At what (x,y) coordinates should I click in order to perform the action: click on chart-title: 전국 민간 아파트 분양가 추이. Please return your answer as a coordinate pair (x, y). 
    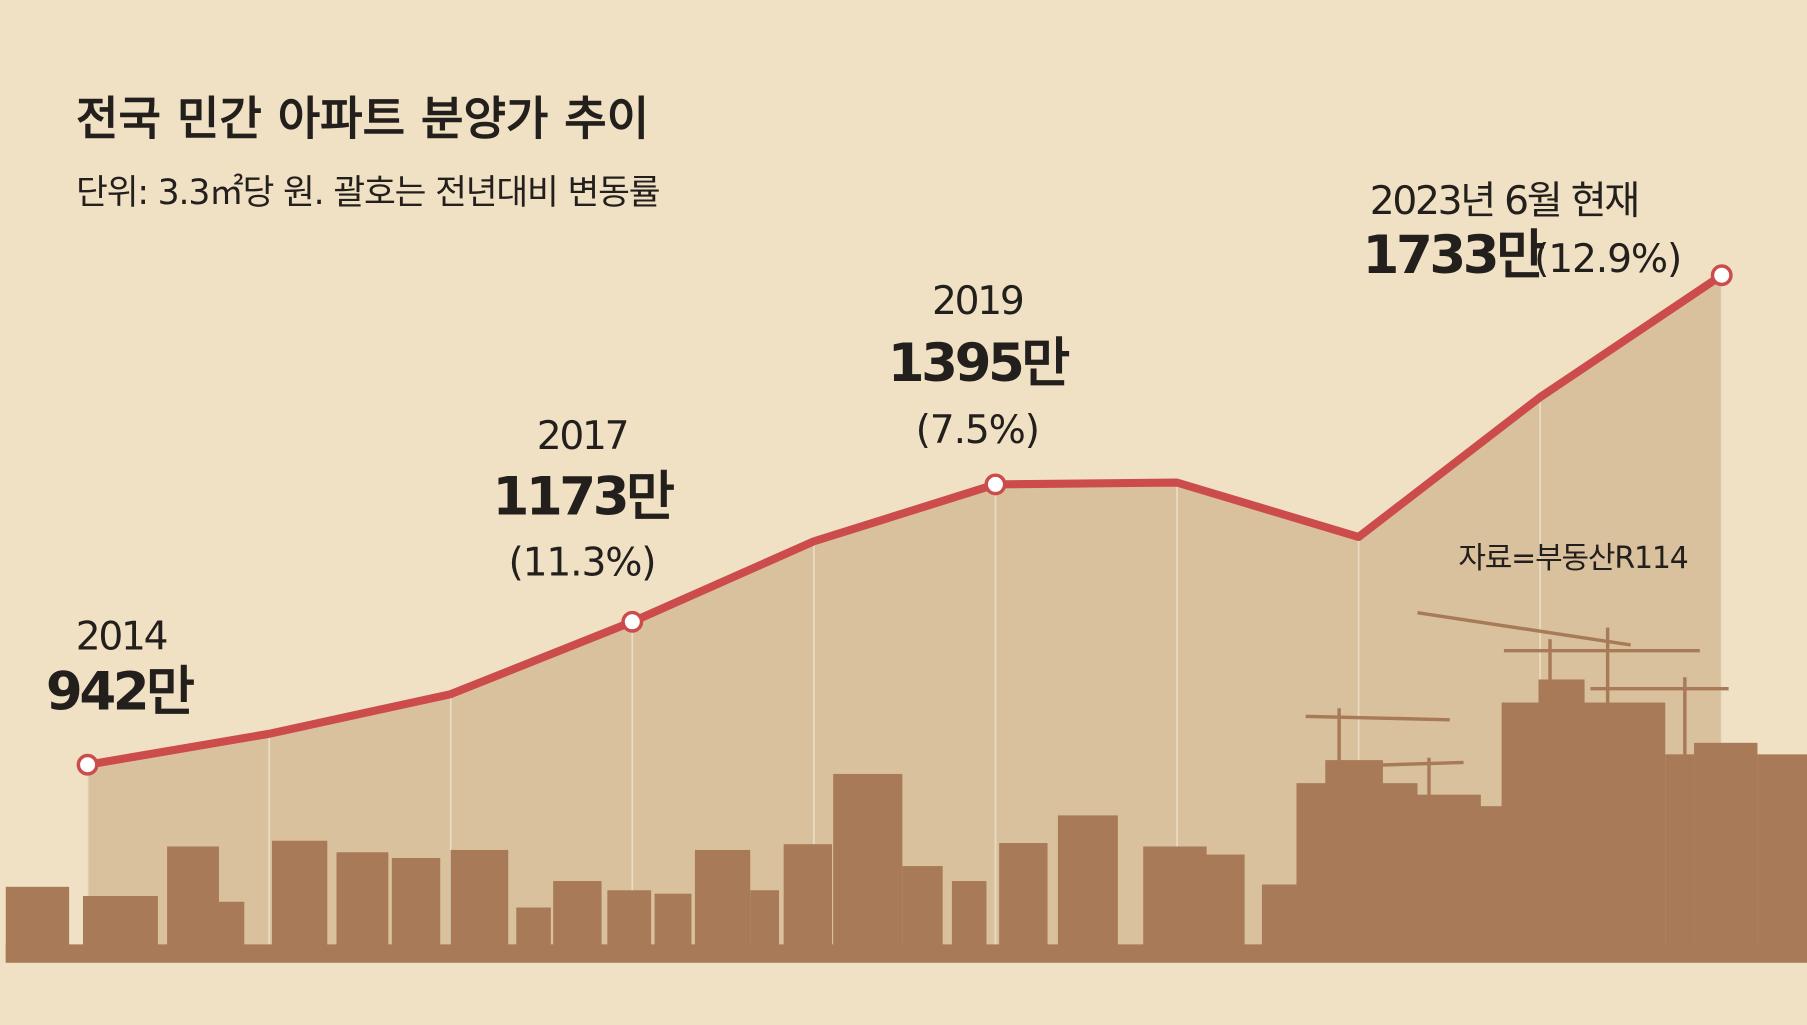
    Looking at the image, I should click on (362, 119).